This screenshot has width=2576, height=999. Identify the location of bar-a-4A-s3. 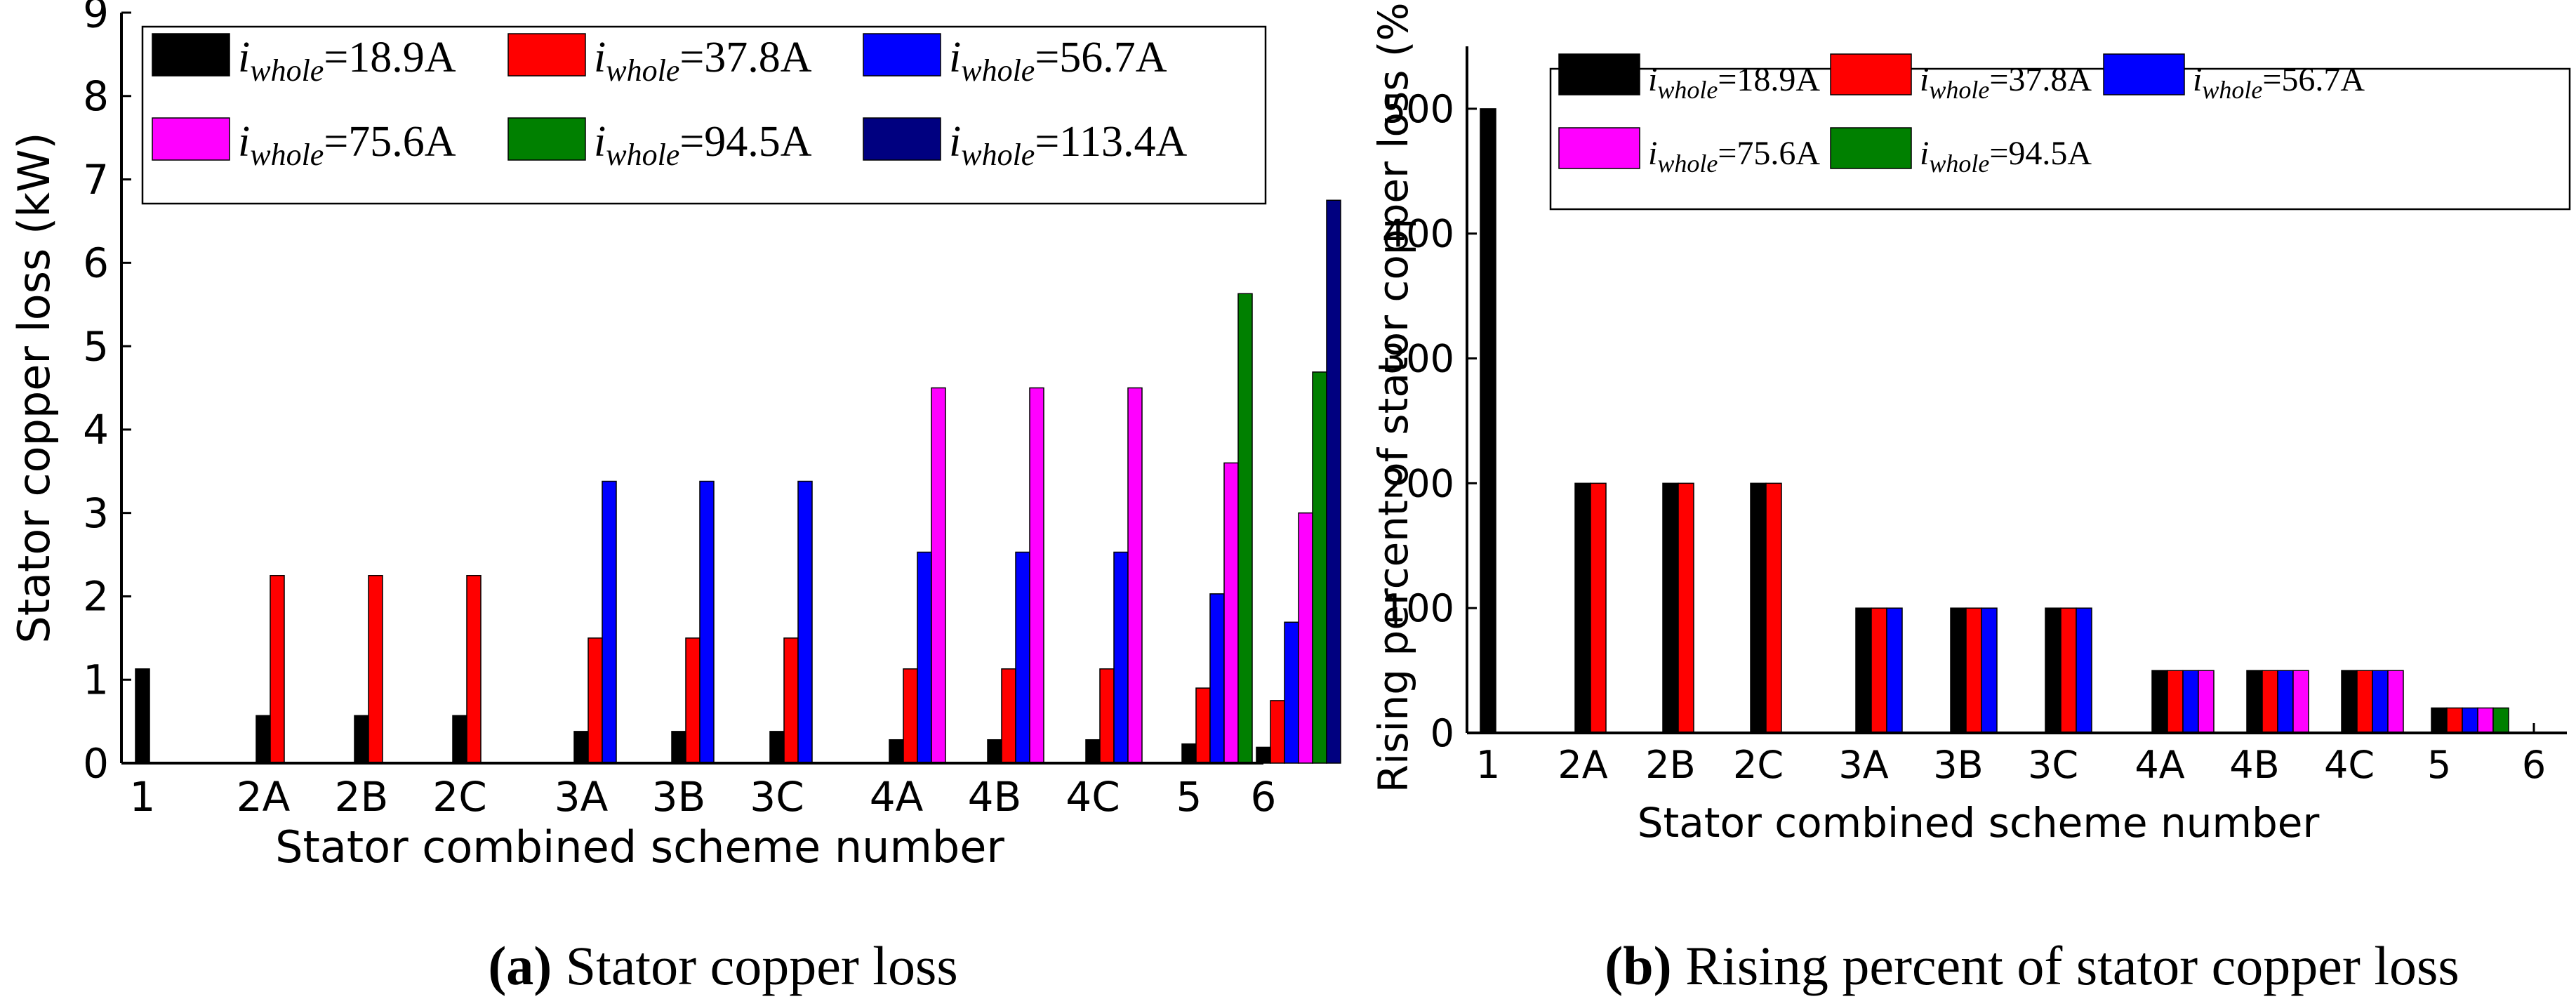
(925, 657).